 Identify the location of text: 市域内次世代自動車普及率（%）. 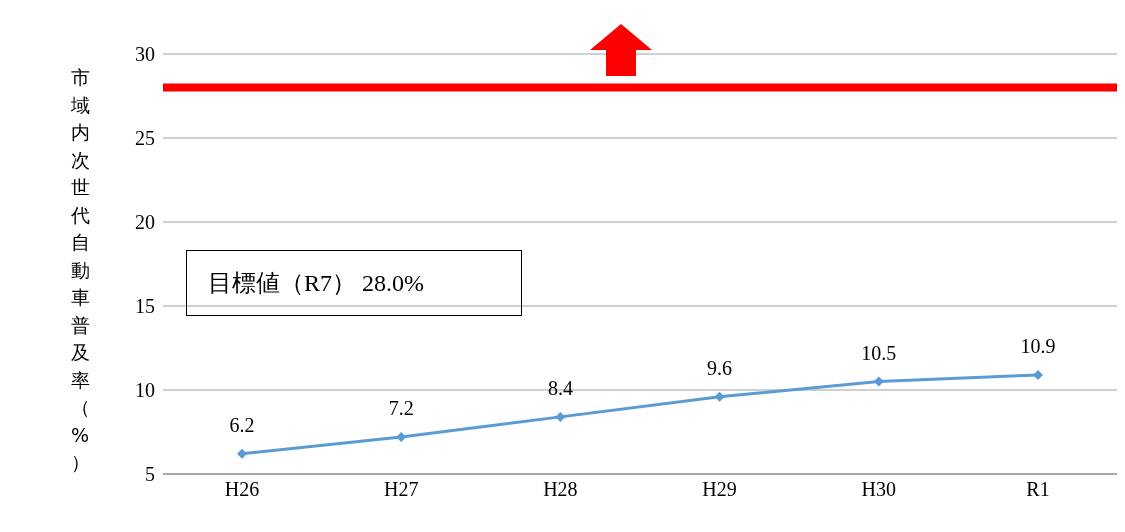
(80, 269).